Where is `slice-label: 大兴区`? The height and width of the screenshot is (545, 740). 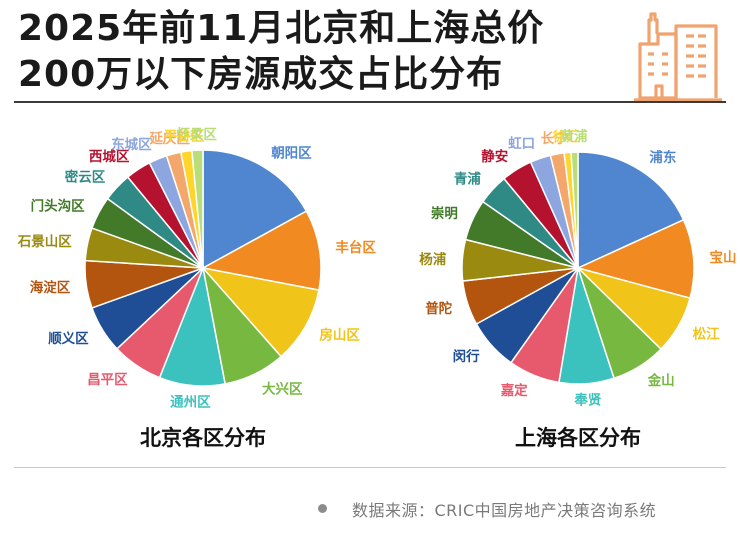
slice-label: 大兴区 is located at coordinates (282, 388).